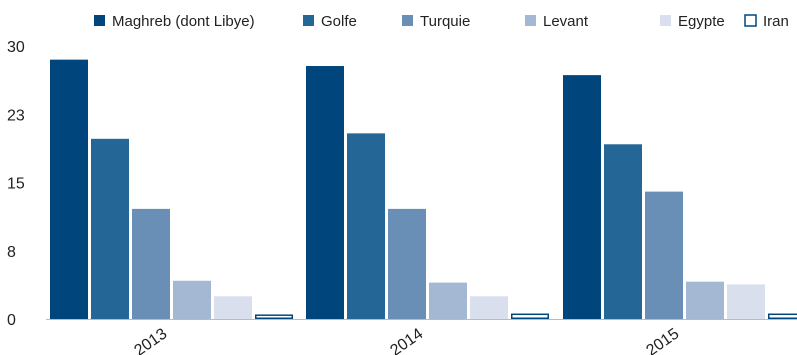  What do you see at coordinates (183, 21) in the screenshot?
I see `legend-label-0: Maghreb (dont Libye)` at bounding box center [183, 21].